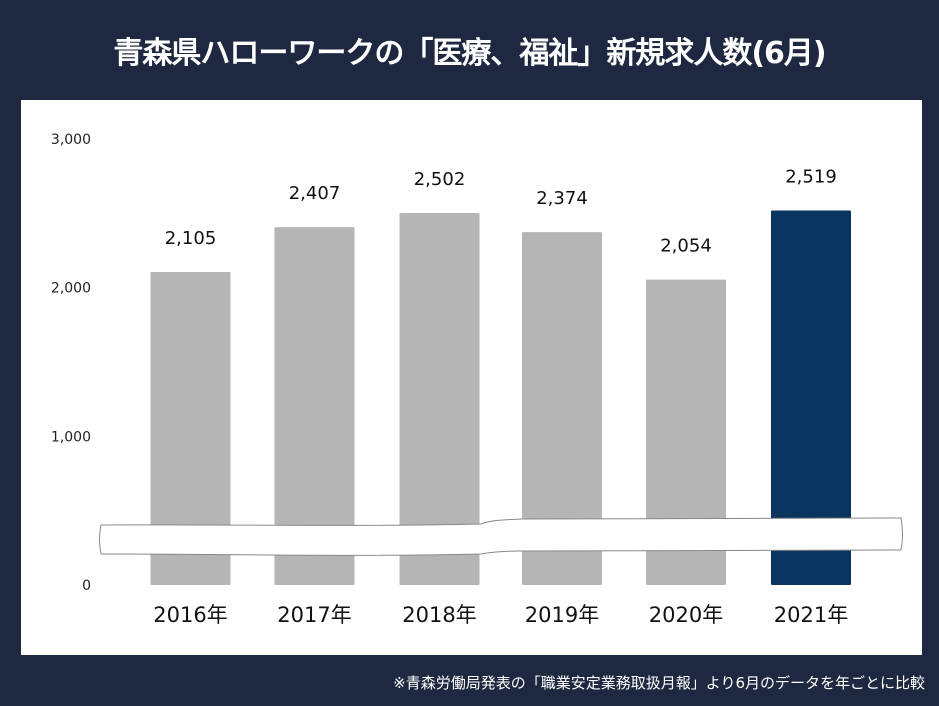 Image resolution: width=939 pixels, height=706 pixels. Describe the element at coordinates (439, 615) in the screenshot. I see `x-tick-label: 2018年` at that location.